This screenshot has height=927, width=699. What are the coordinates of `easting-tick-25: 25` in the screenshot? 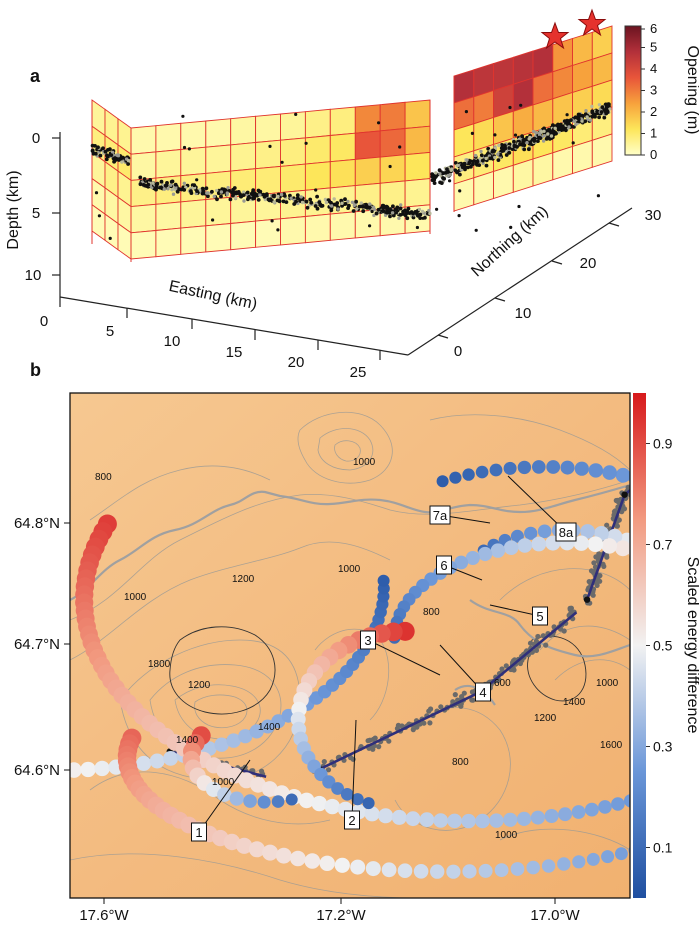 It's located at (358, 372).